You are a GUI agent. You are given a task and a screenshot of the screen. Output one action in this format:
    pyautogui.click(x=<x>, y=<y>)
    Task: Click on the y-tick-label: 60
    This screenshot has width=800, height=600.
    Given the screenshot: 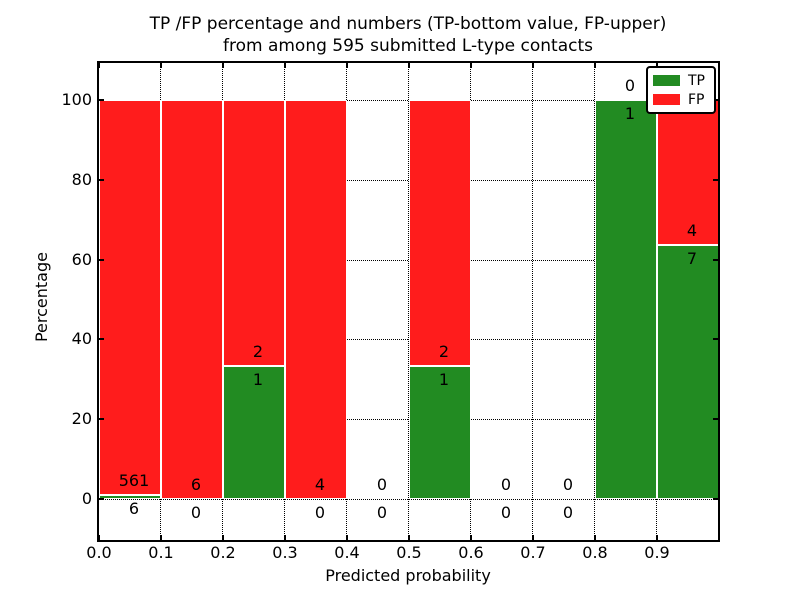 What is the action you would take?
    pyautogui.click(x=81, y=259)
    